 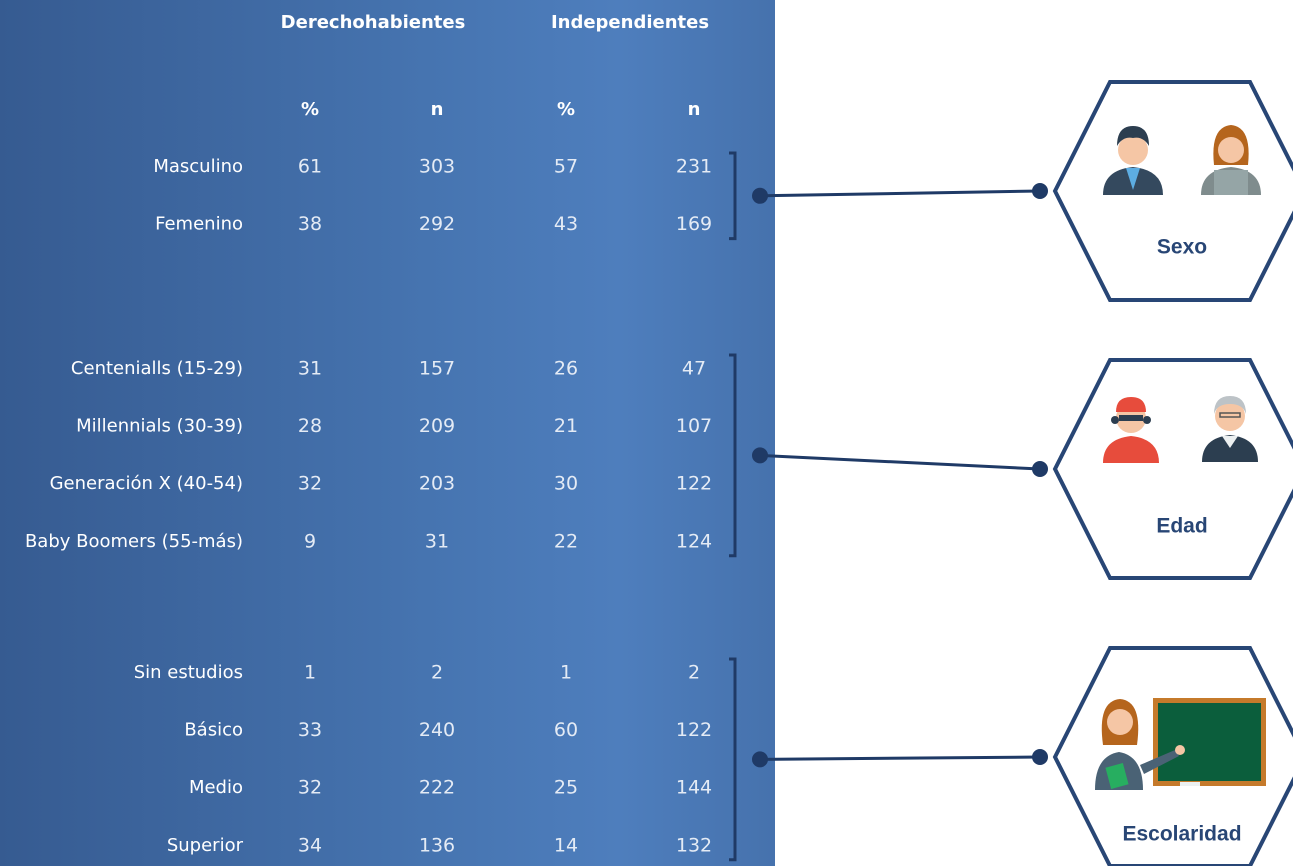 What do you see at coordinates (566, 426) in the screenshot?
I see `cell-value: 21` at bounding box center [566, 426].